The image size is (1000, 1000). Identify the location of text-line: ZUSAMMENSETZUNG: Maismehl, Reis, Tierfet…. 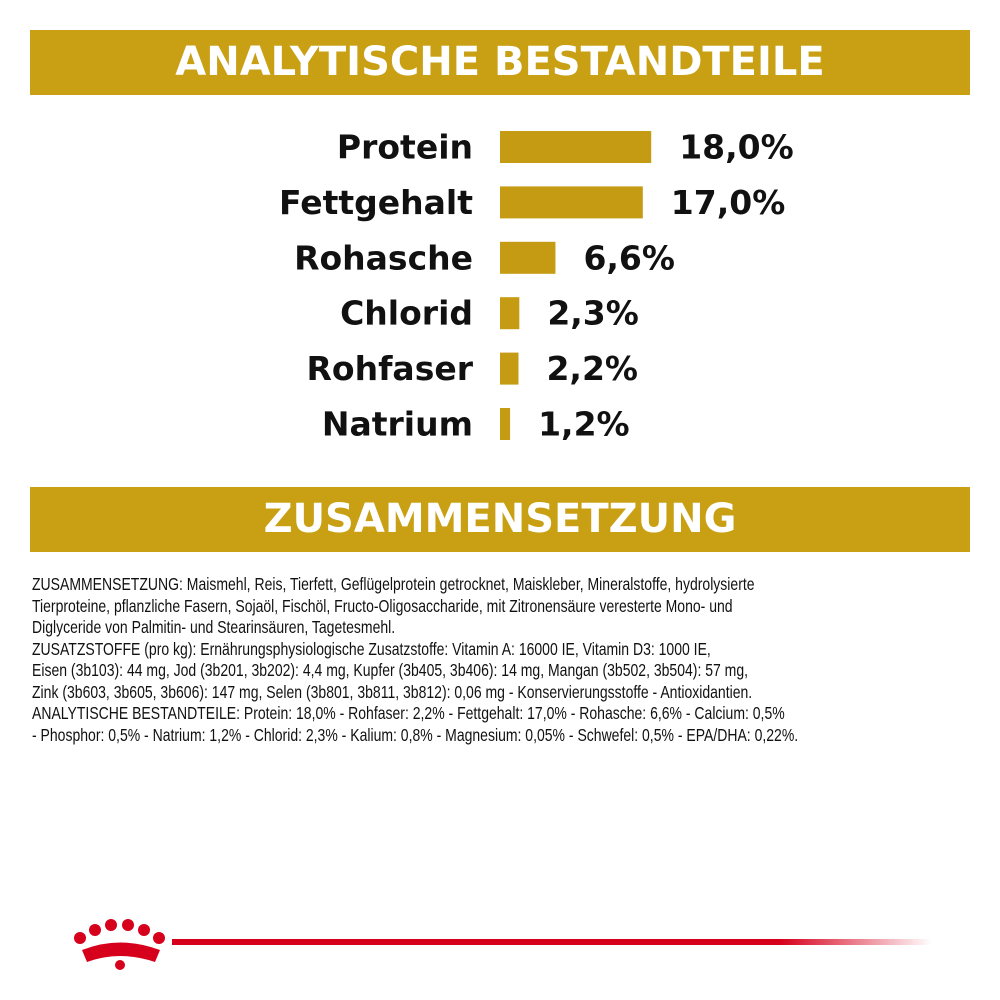
(393, 584).